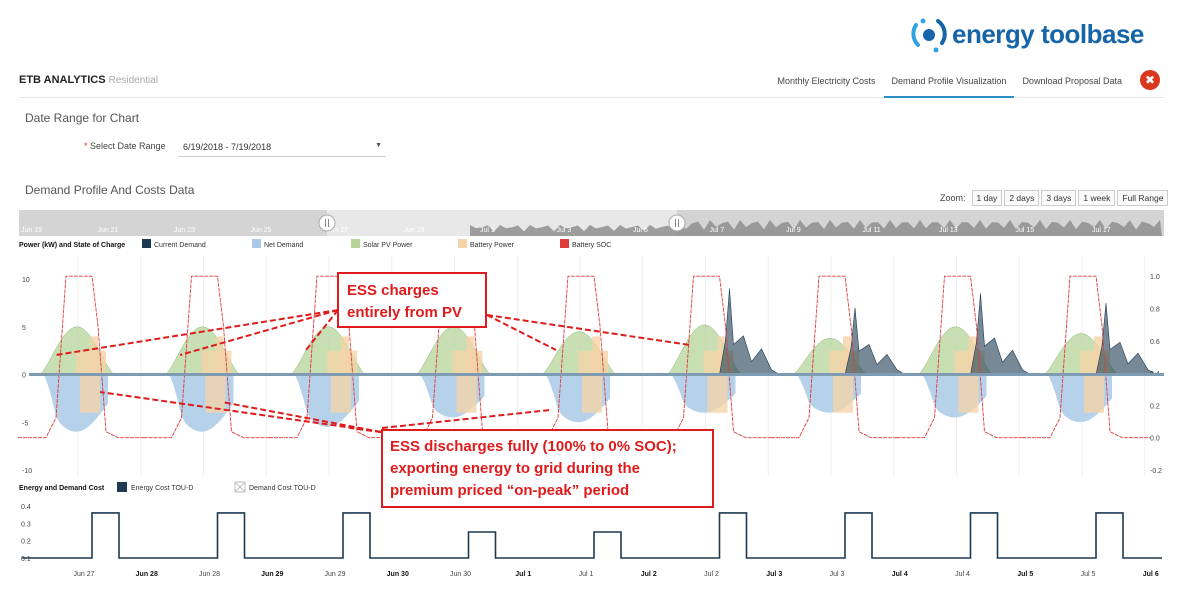 The width and height of the screenshot is (1179, 601). What do you see at coordinates (1072, 81) in the screenshot?
I see `tab-download-proposal-data: Download Proposal Data` at bounding box center [1072, 81].